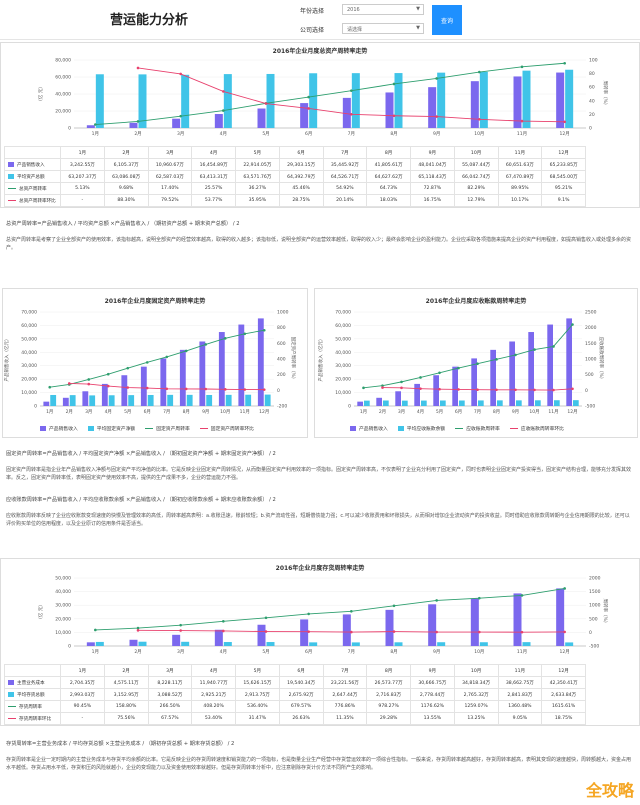 Image resolution: width=640 pixels, height=805 pixels. What do you see at coordinates (515, 412) in the screenshot?
I see `chart3-x-tick: 9月` at bounding box center [515, 412].